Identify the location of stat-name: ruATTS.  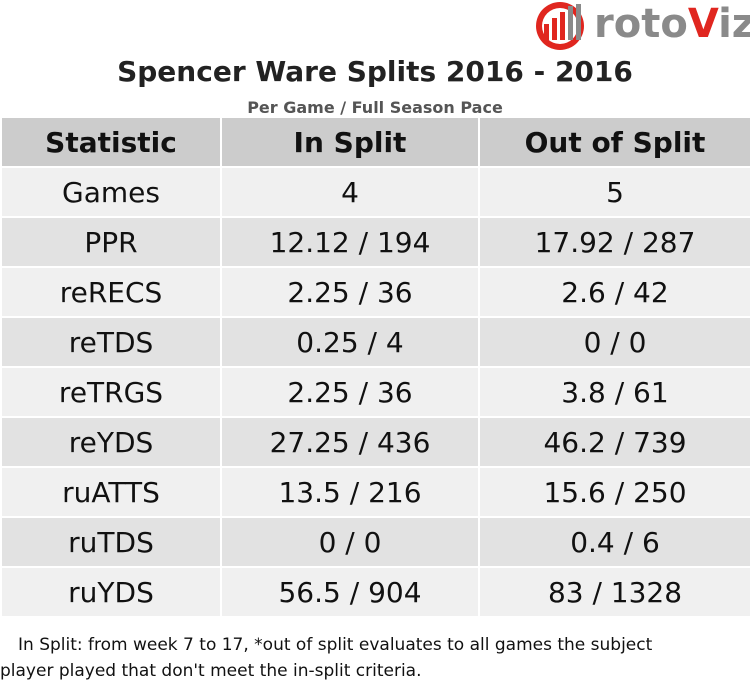
(111, 492).